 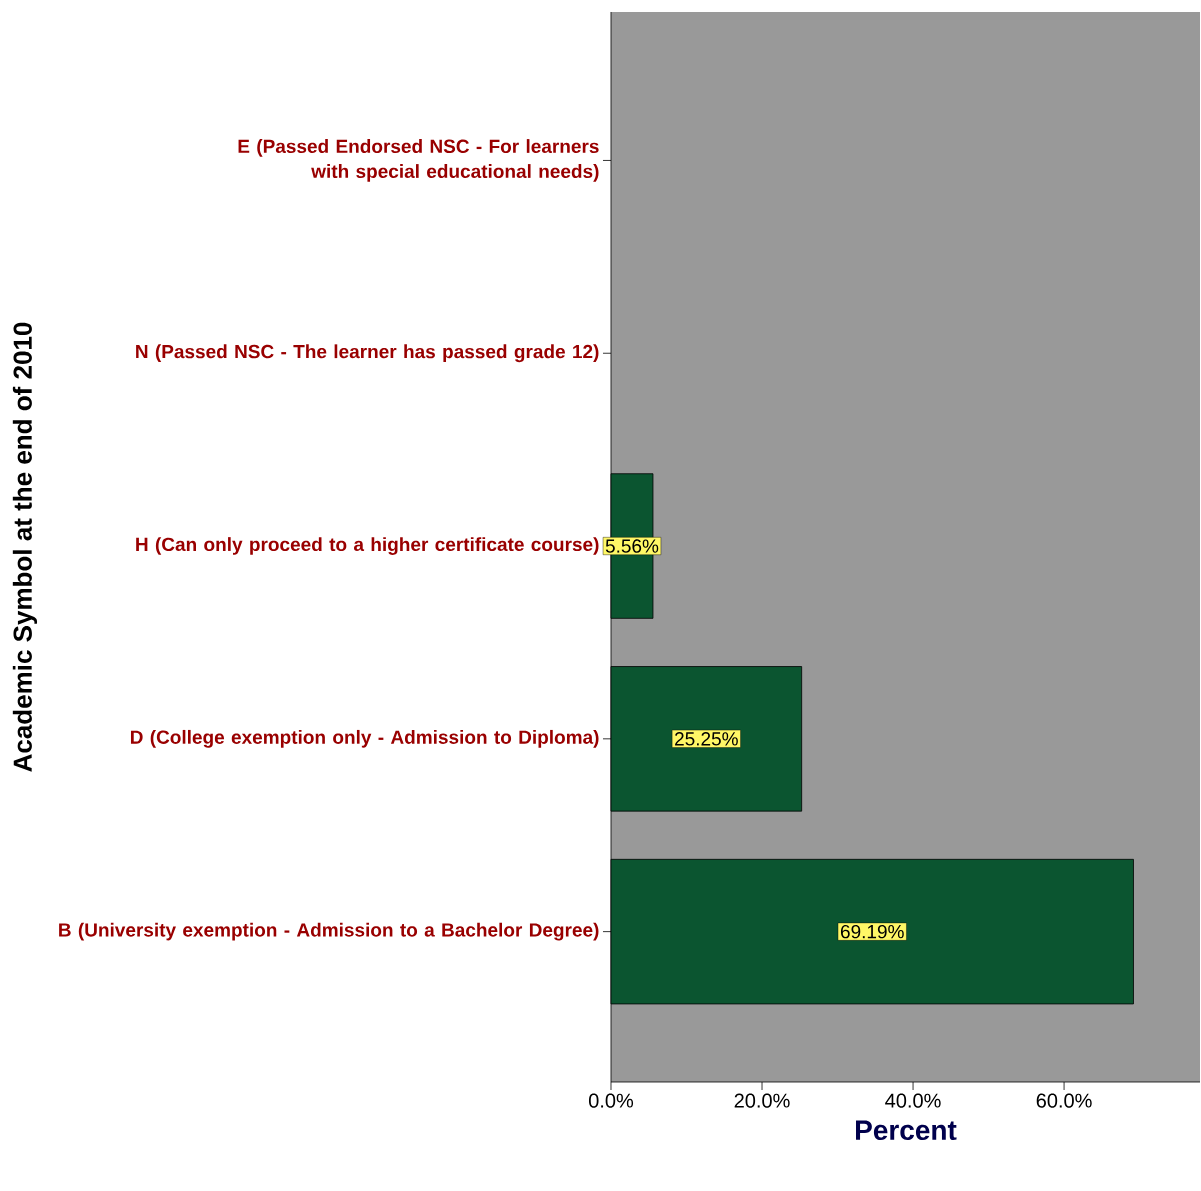 I want to click on data-label: 5.56%, so click(x=632, y=546).